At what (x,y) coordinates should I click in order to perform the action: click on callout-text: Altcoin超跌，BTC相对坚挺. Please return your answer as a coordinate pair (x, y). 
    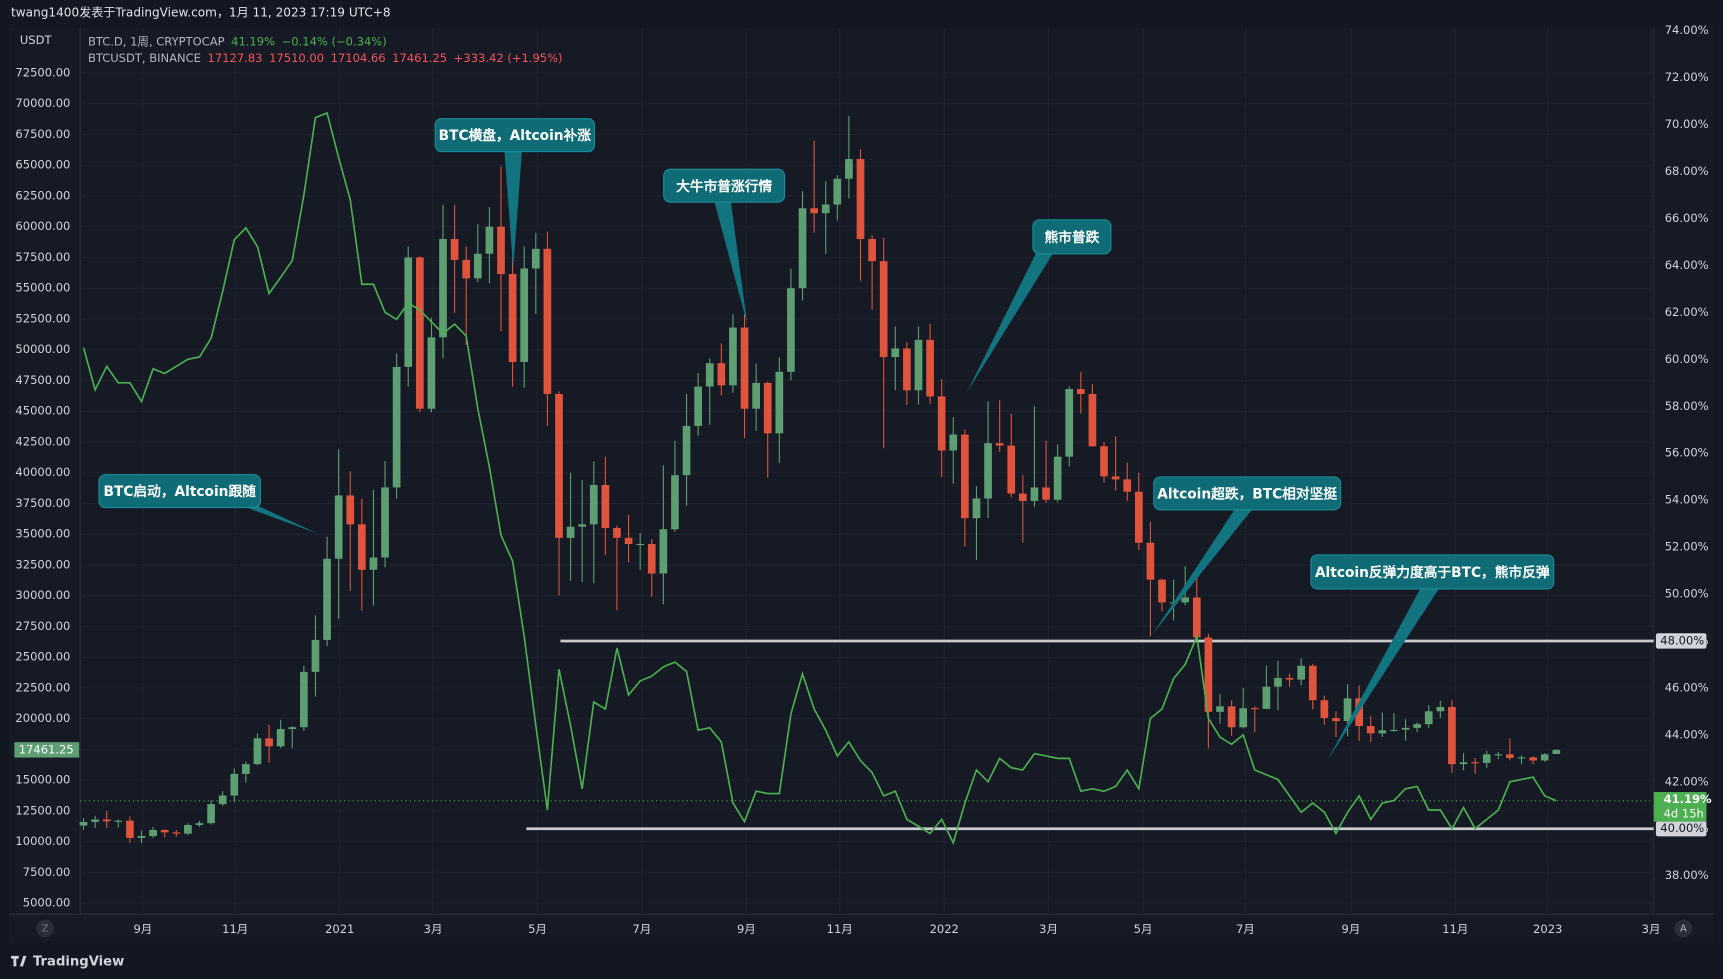
    Looking at the image, I should click on (1247, 493).